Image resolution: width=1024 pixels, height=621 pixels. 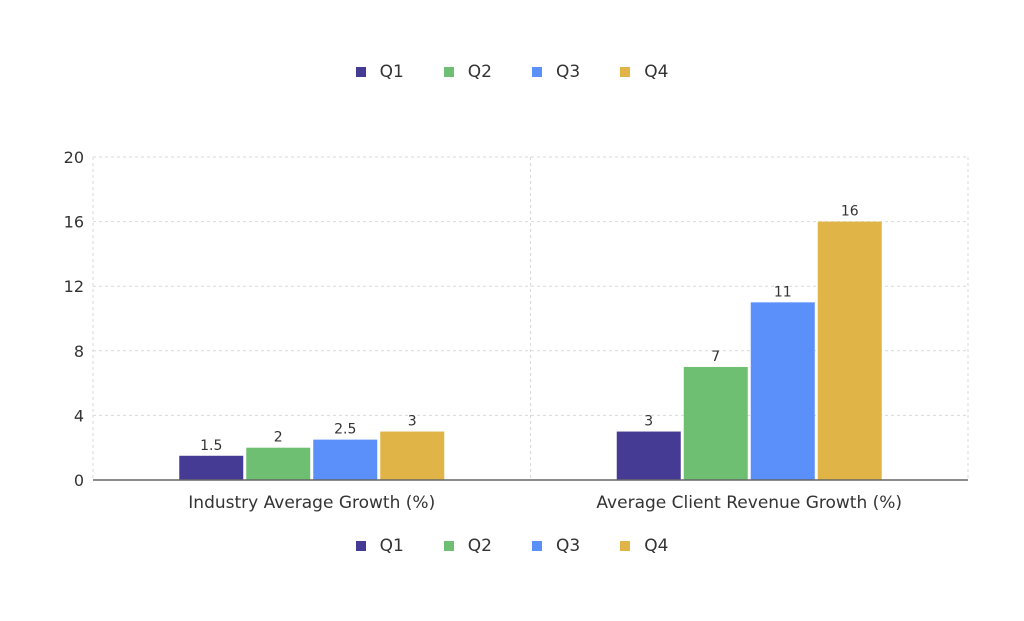 I want to click on data-label: 2.5, so click(x=345, y=430).